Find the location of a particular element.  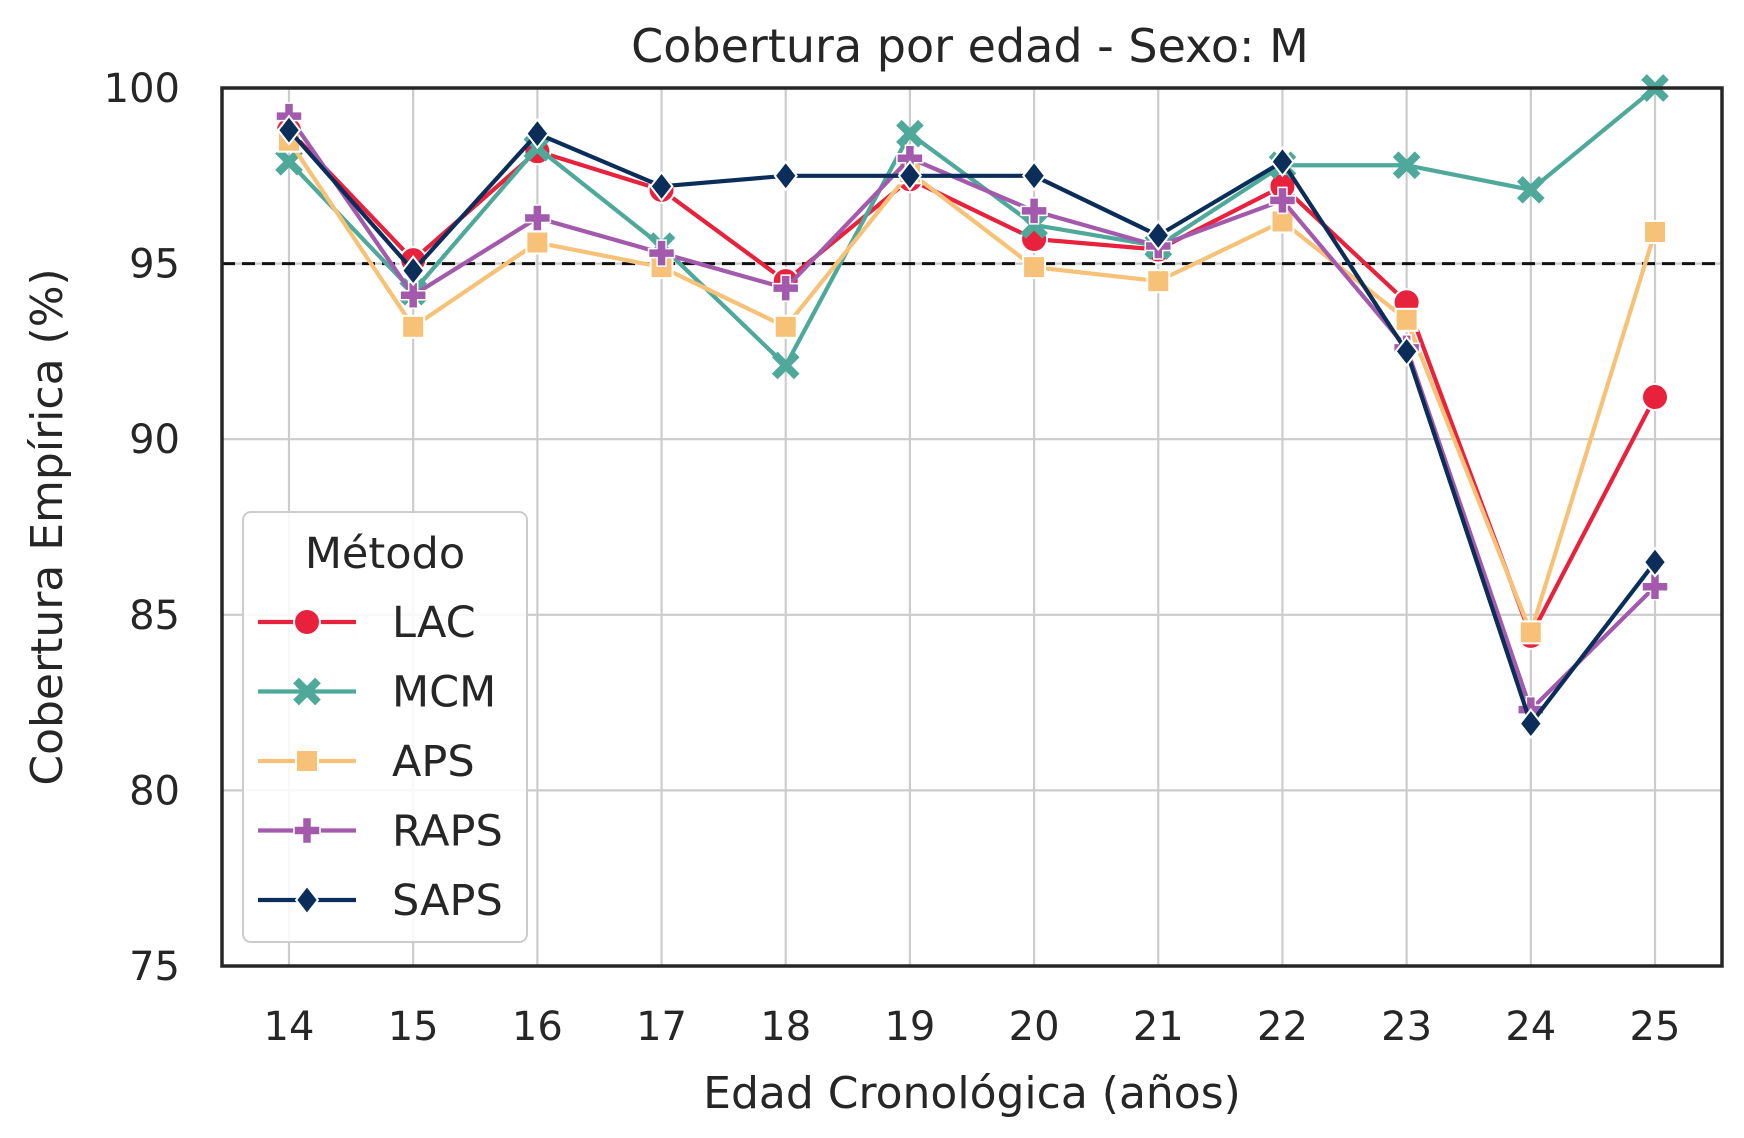

legend-item-aps: APS is located at coordinates (366, 762).